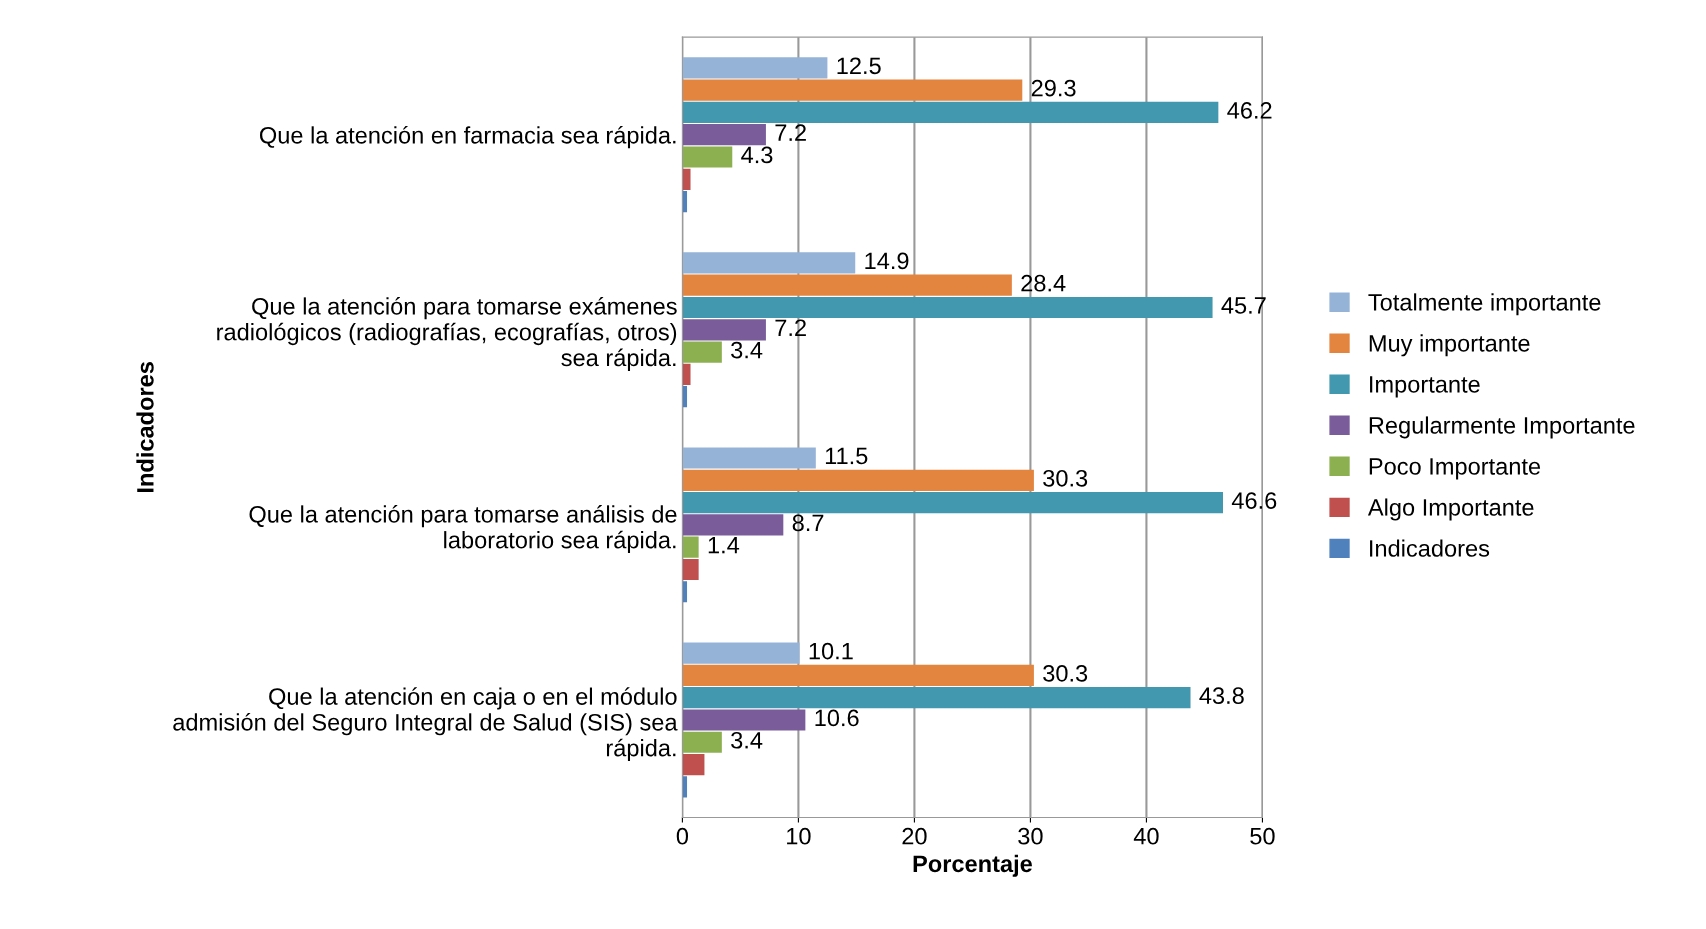  What do you see at coordinates (425, 724) in the screenshot?
I see `y-tick-label: Que la atención en caja o en el módulo admisión del Seguro Integral de Salud (SIS) sea rápida.` at bounding box center [425, 724].